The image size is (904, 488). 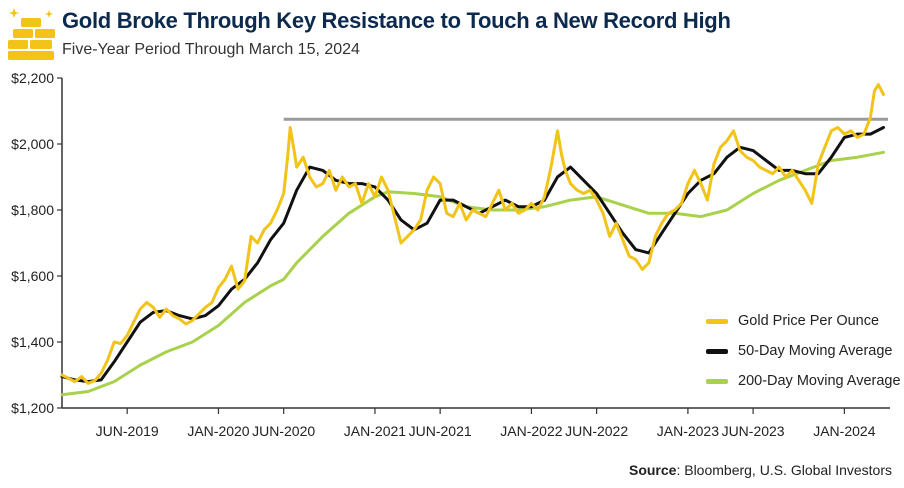 What do you see at coordinates (717, 351) in the screenshot?
I see `legend-swatch-ma50` at bounding box center [717, 351].